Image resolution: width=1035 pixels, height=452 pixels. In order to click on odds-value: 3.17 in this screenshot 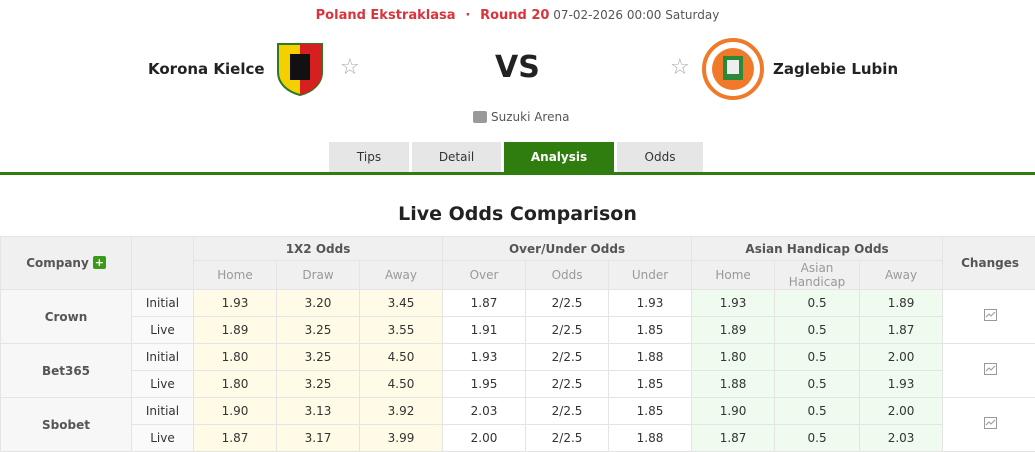, I will do `click(318, 438)`.